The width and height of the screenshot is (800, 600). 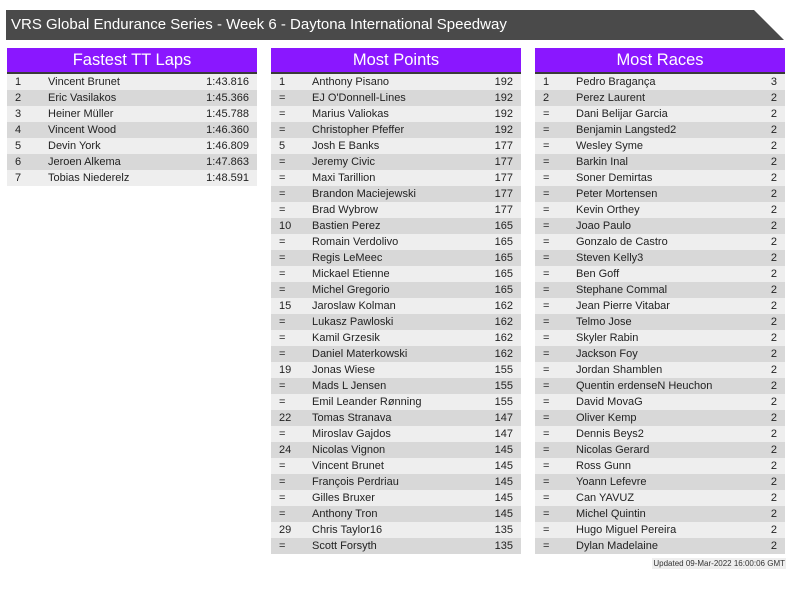 I want to click on value-cell: 1:45.788, so click(x=227, y=114).